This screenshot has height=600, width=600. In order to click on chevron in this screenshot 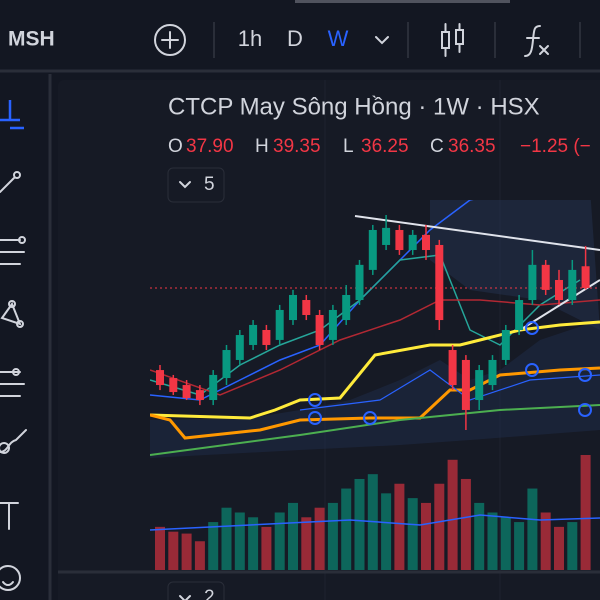, I will do `click(185, 597)`.